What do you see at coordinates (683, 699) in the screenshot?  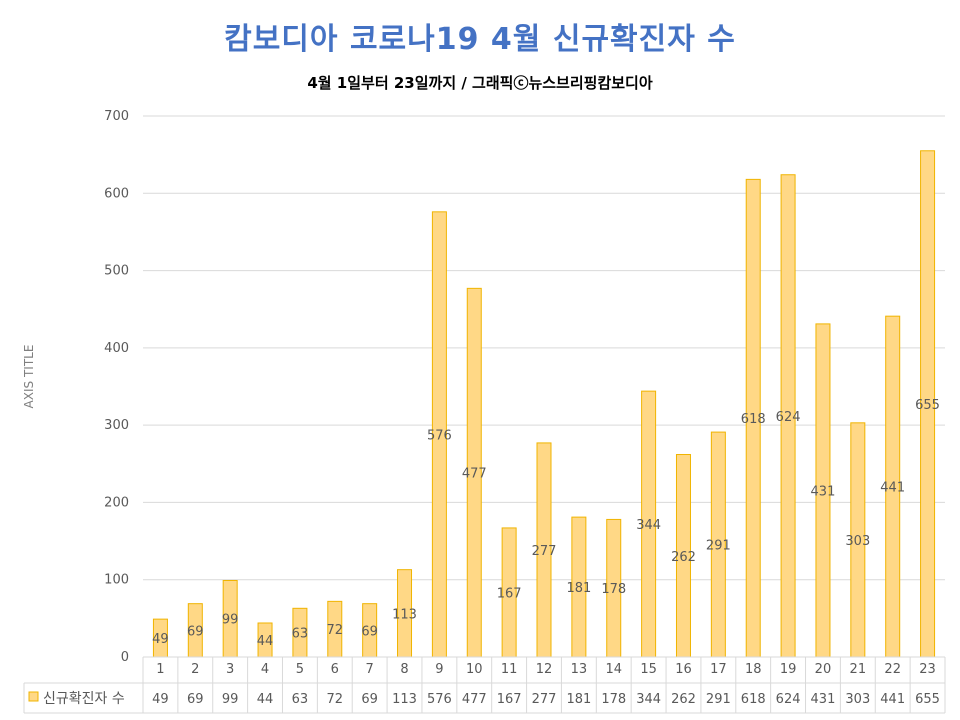 I see `table-value: 262` at bounding box center [683, 699].